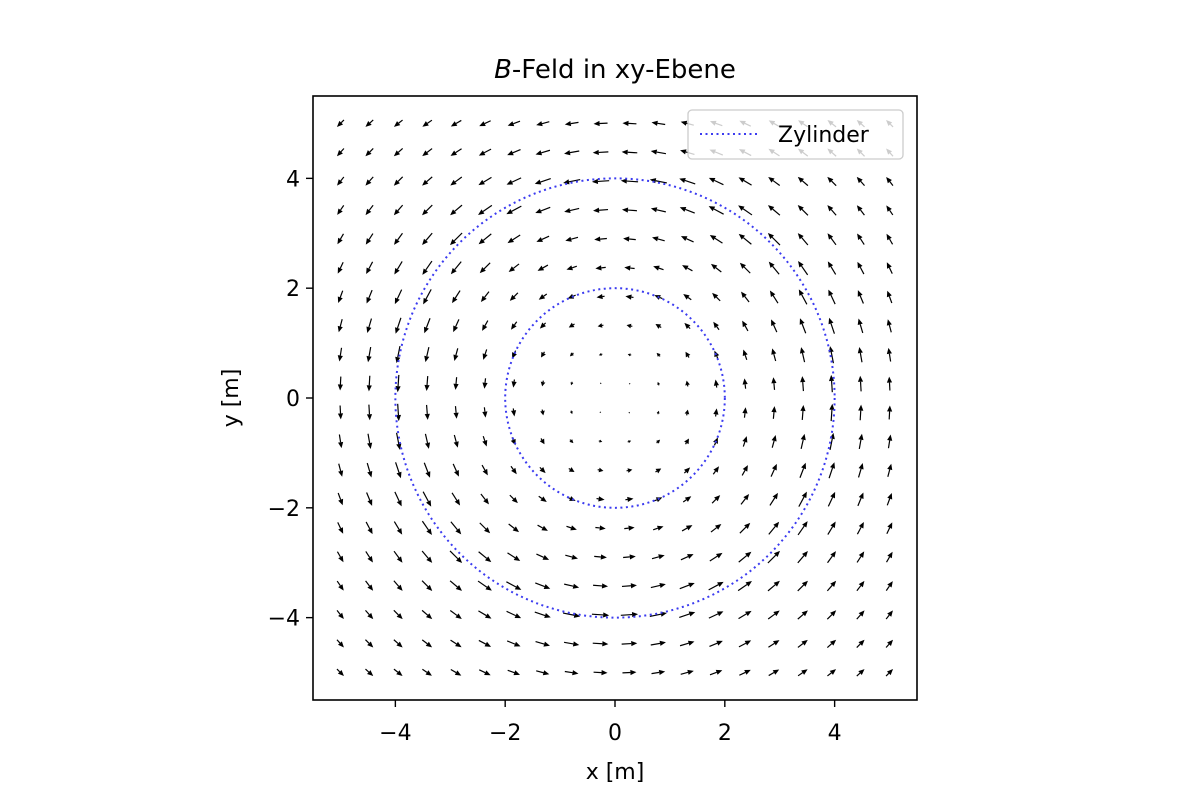 The width and height of the screenshot is (1200, 800). Describe the element at coordinates (395, 733) in the screenshot. I see `x-tick-label: −4` at that location.